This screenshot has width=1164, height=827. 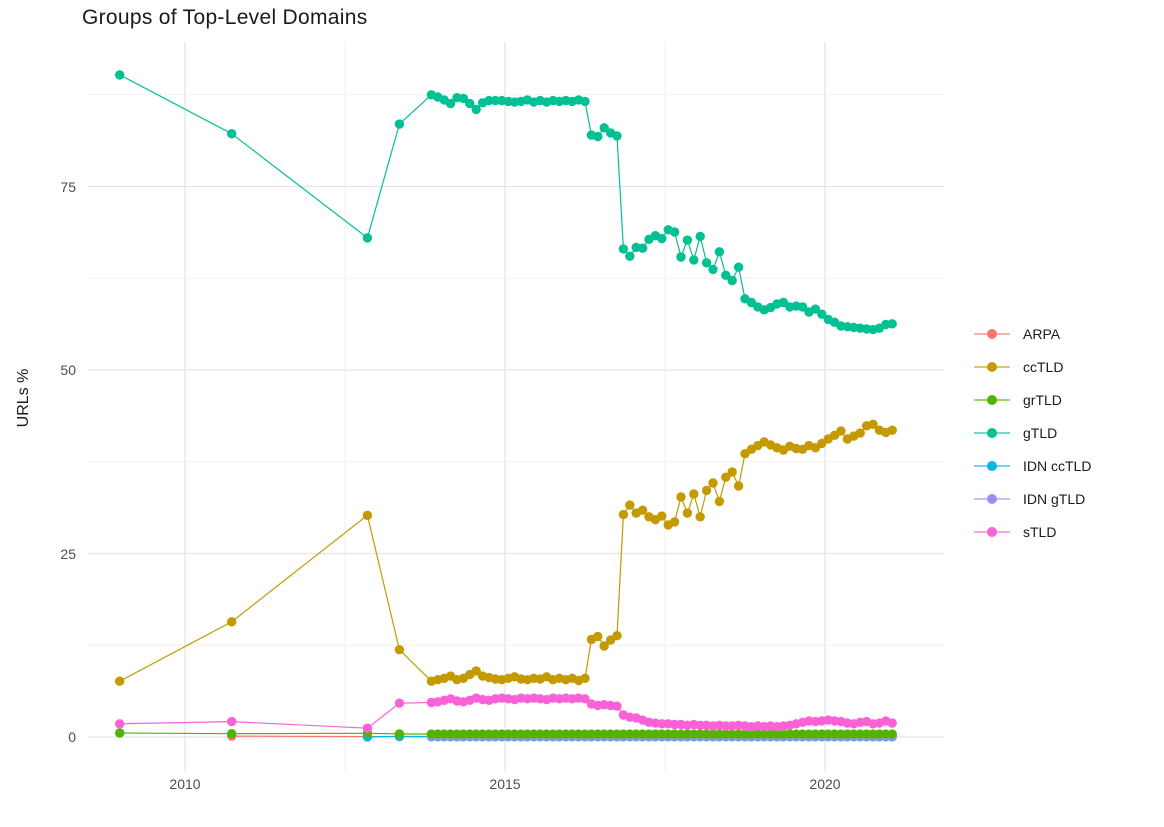 What do you see at coordinates (506, 713) in the screenshot?
I see `series-points-stld` at bounding box center [506, 713].